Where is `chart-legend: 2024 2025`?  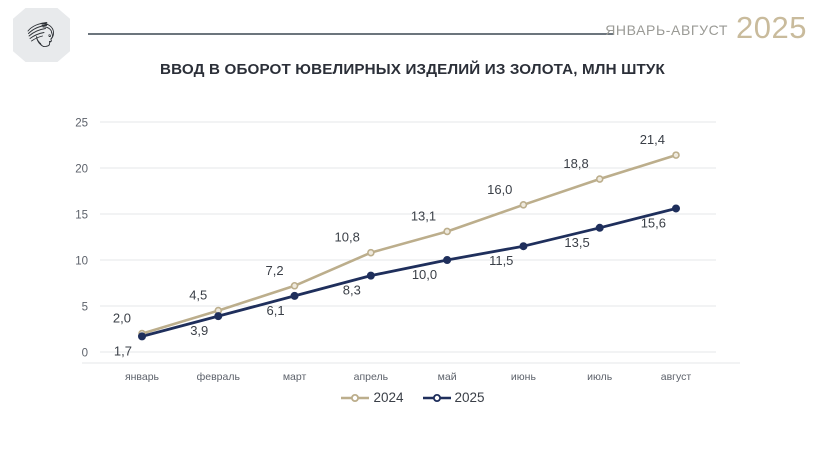
chart-legend: 2024 2025 is located at coordinates (412, 397).